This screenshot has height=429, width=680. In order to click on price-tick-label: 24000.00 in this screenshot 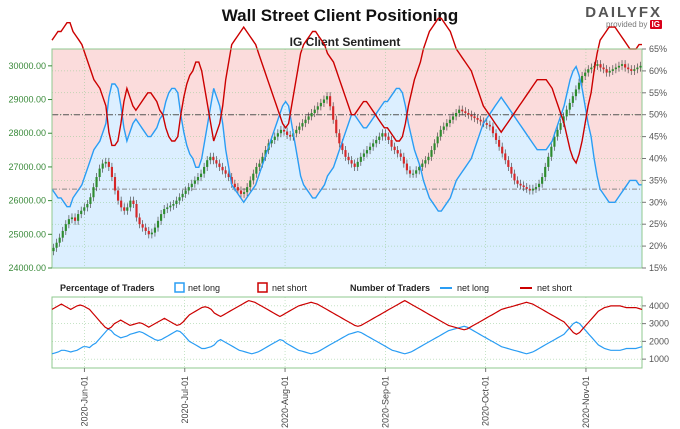, I will do `click(27, 268)`.